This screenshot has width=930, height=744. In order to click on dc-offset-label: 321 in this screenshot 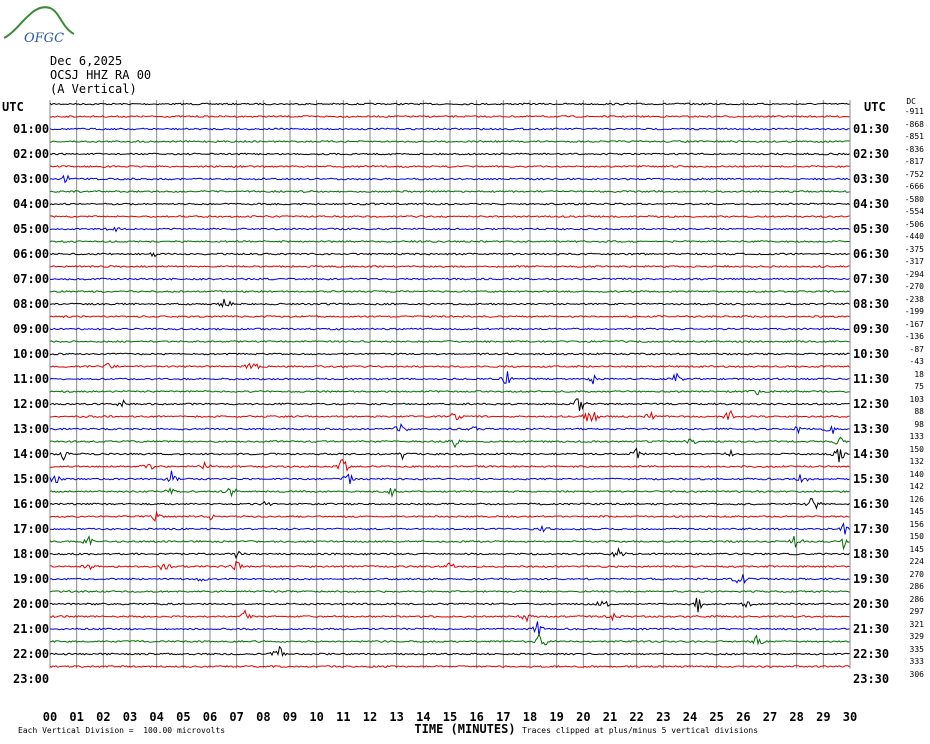, I will do `click(916, 624)`.